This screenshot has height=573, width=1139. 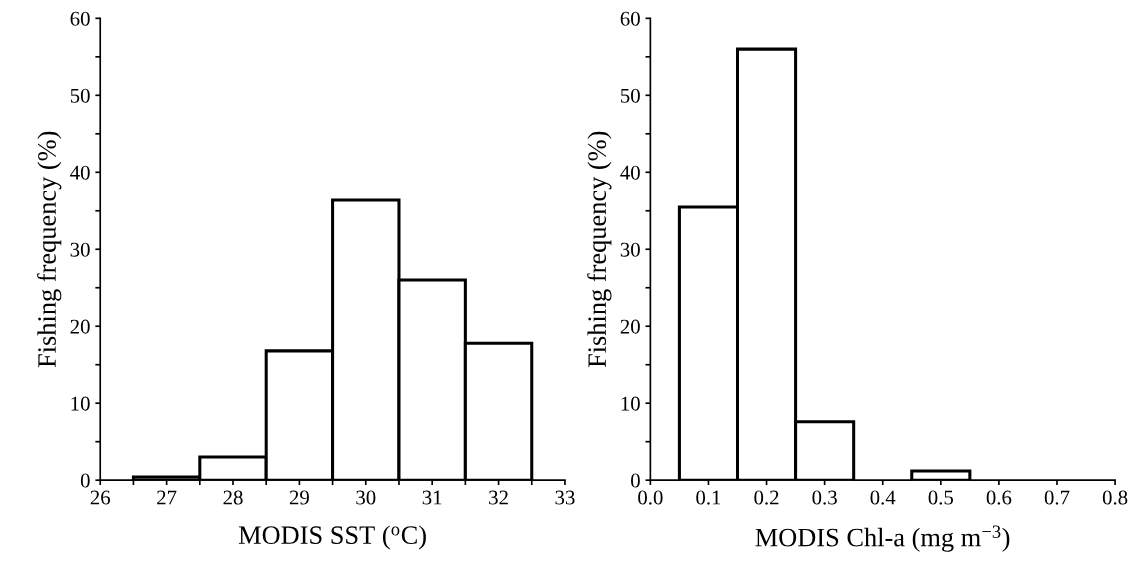 I want to click on x-tick-label: 33, so click(x=565, y=497).